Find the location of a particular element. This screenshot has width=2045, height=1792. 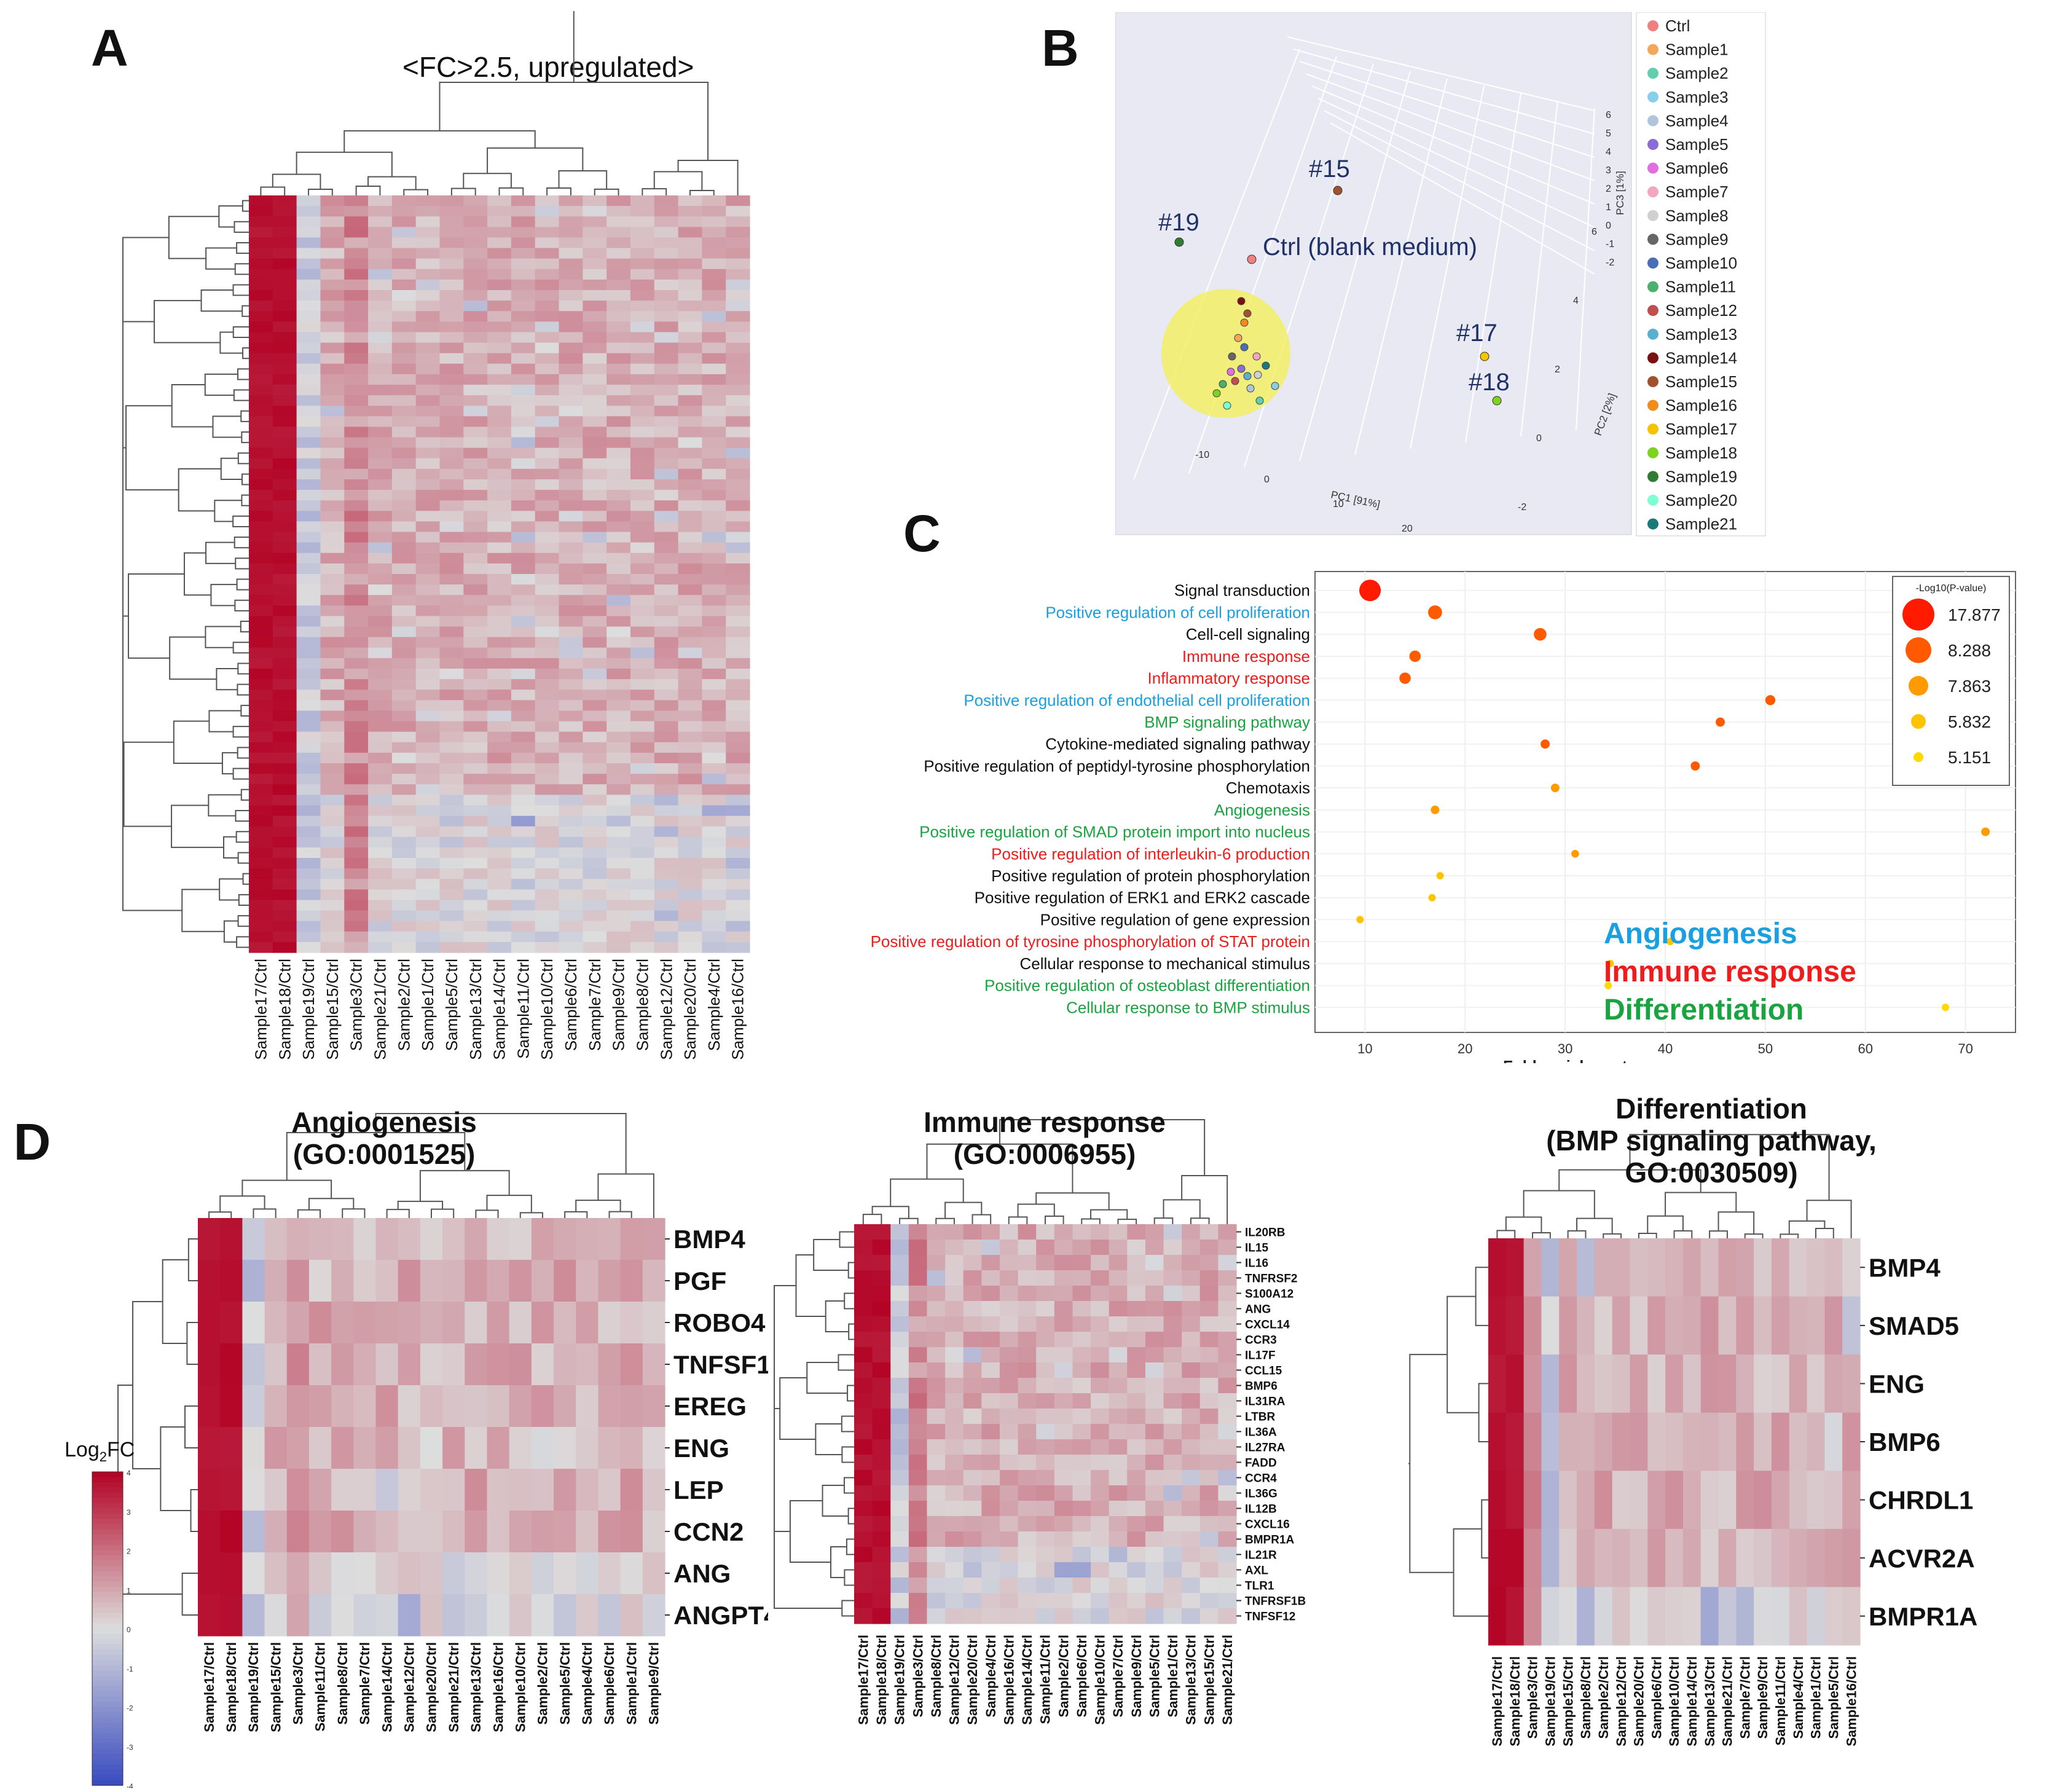

heatmap-d2-row-label: TNFRSF1B is located at coordinates (1275, 1601).